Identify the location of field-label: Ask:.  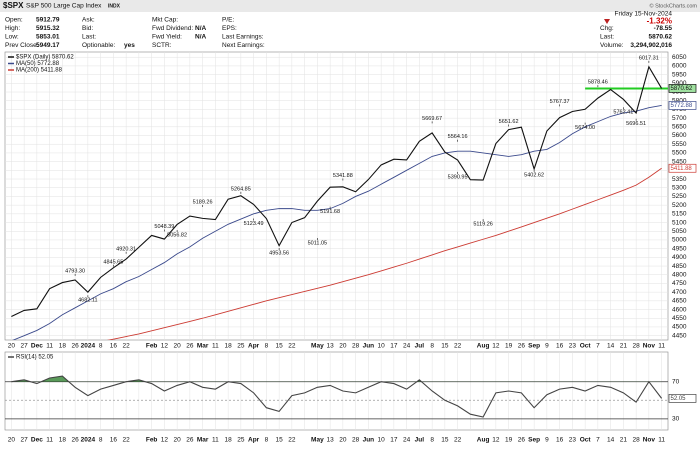
(88, 20).